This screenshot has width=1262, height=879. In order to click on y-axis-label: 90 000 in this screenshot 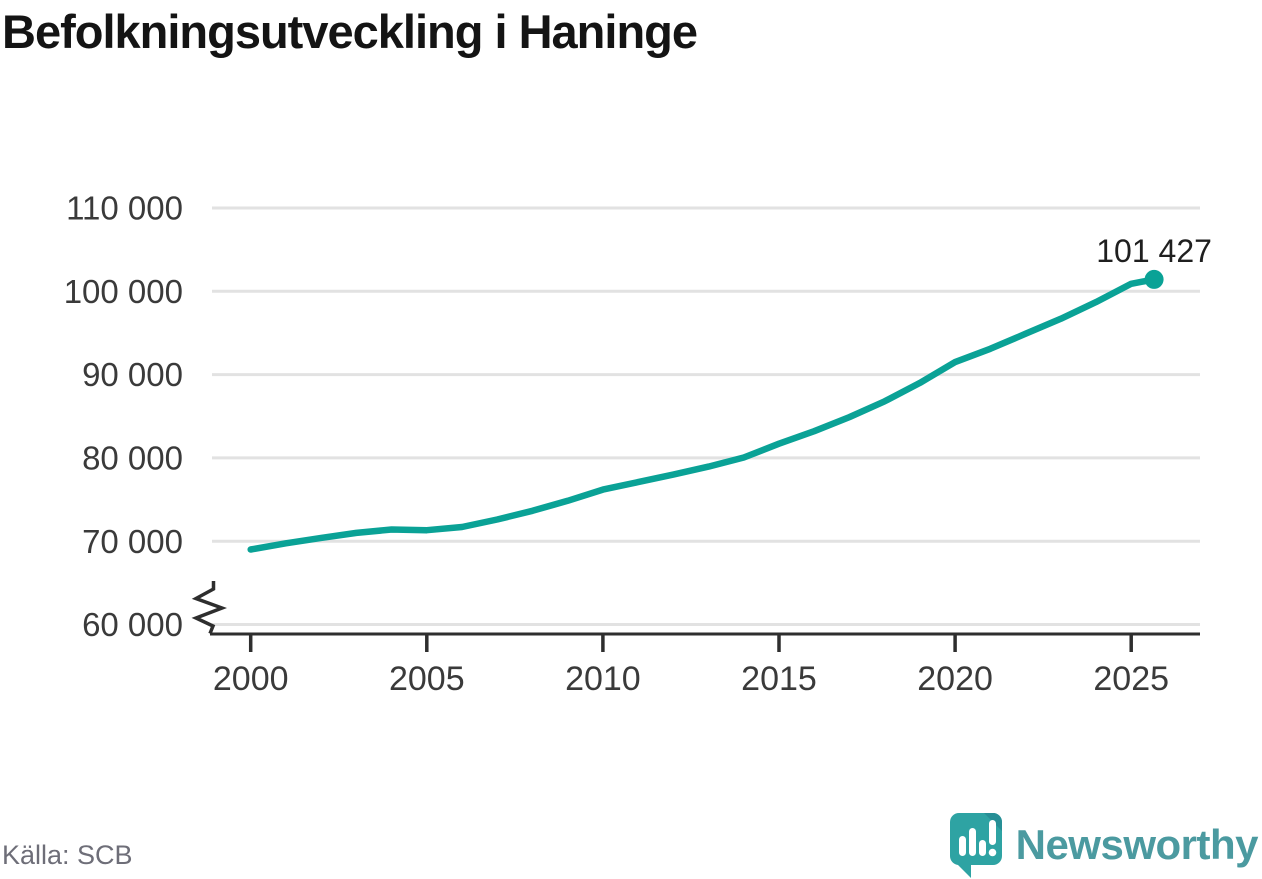, I will do `click(132, 374)`.